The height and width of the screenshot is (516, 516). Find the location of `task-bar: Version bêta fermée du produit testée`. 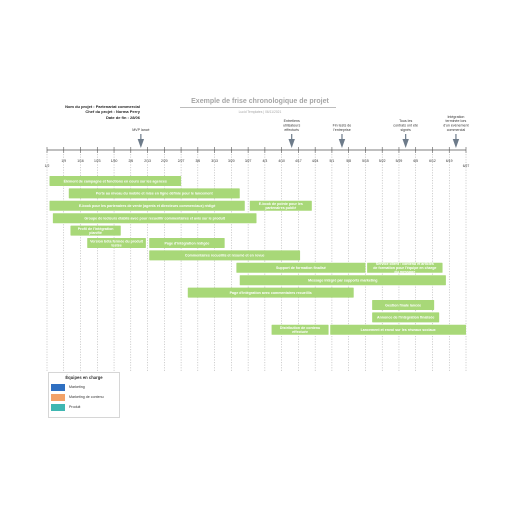

task-bar: Version bêta fermée du produit testée is located at coordinates (116, 243).